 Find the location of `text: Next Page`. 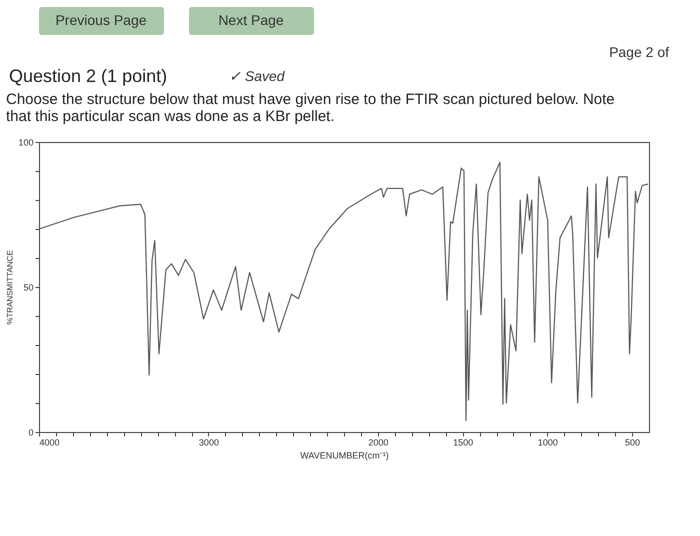

text: Next Page is located at coordinates (251, 20).